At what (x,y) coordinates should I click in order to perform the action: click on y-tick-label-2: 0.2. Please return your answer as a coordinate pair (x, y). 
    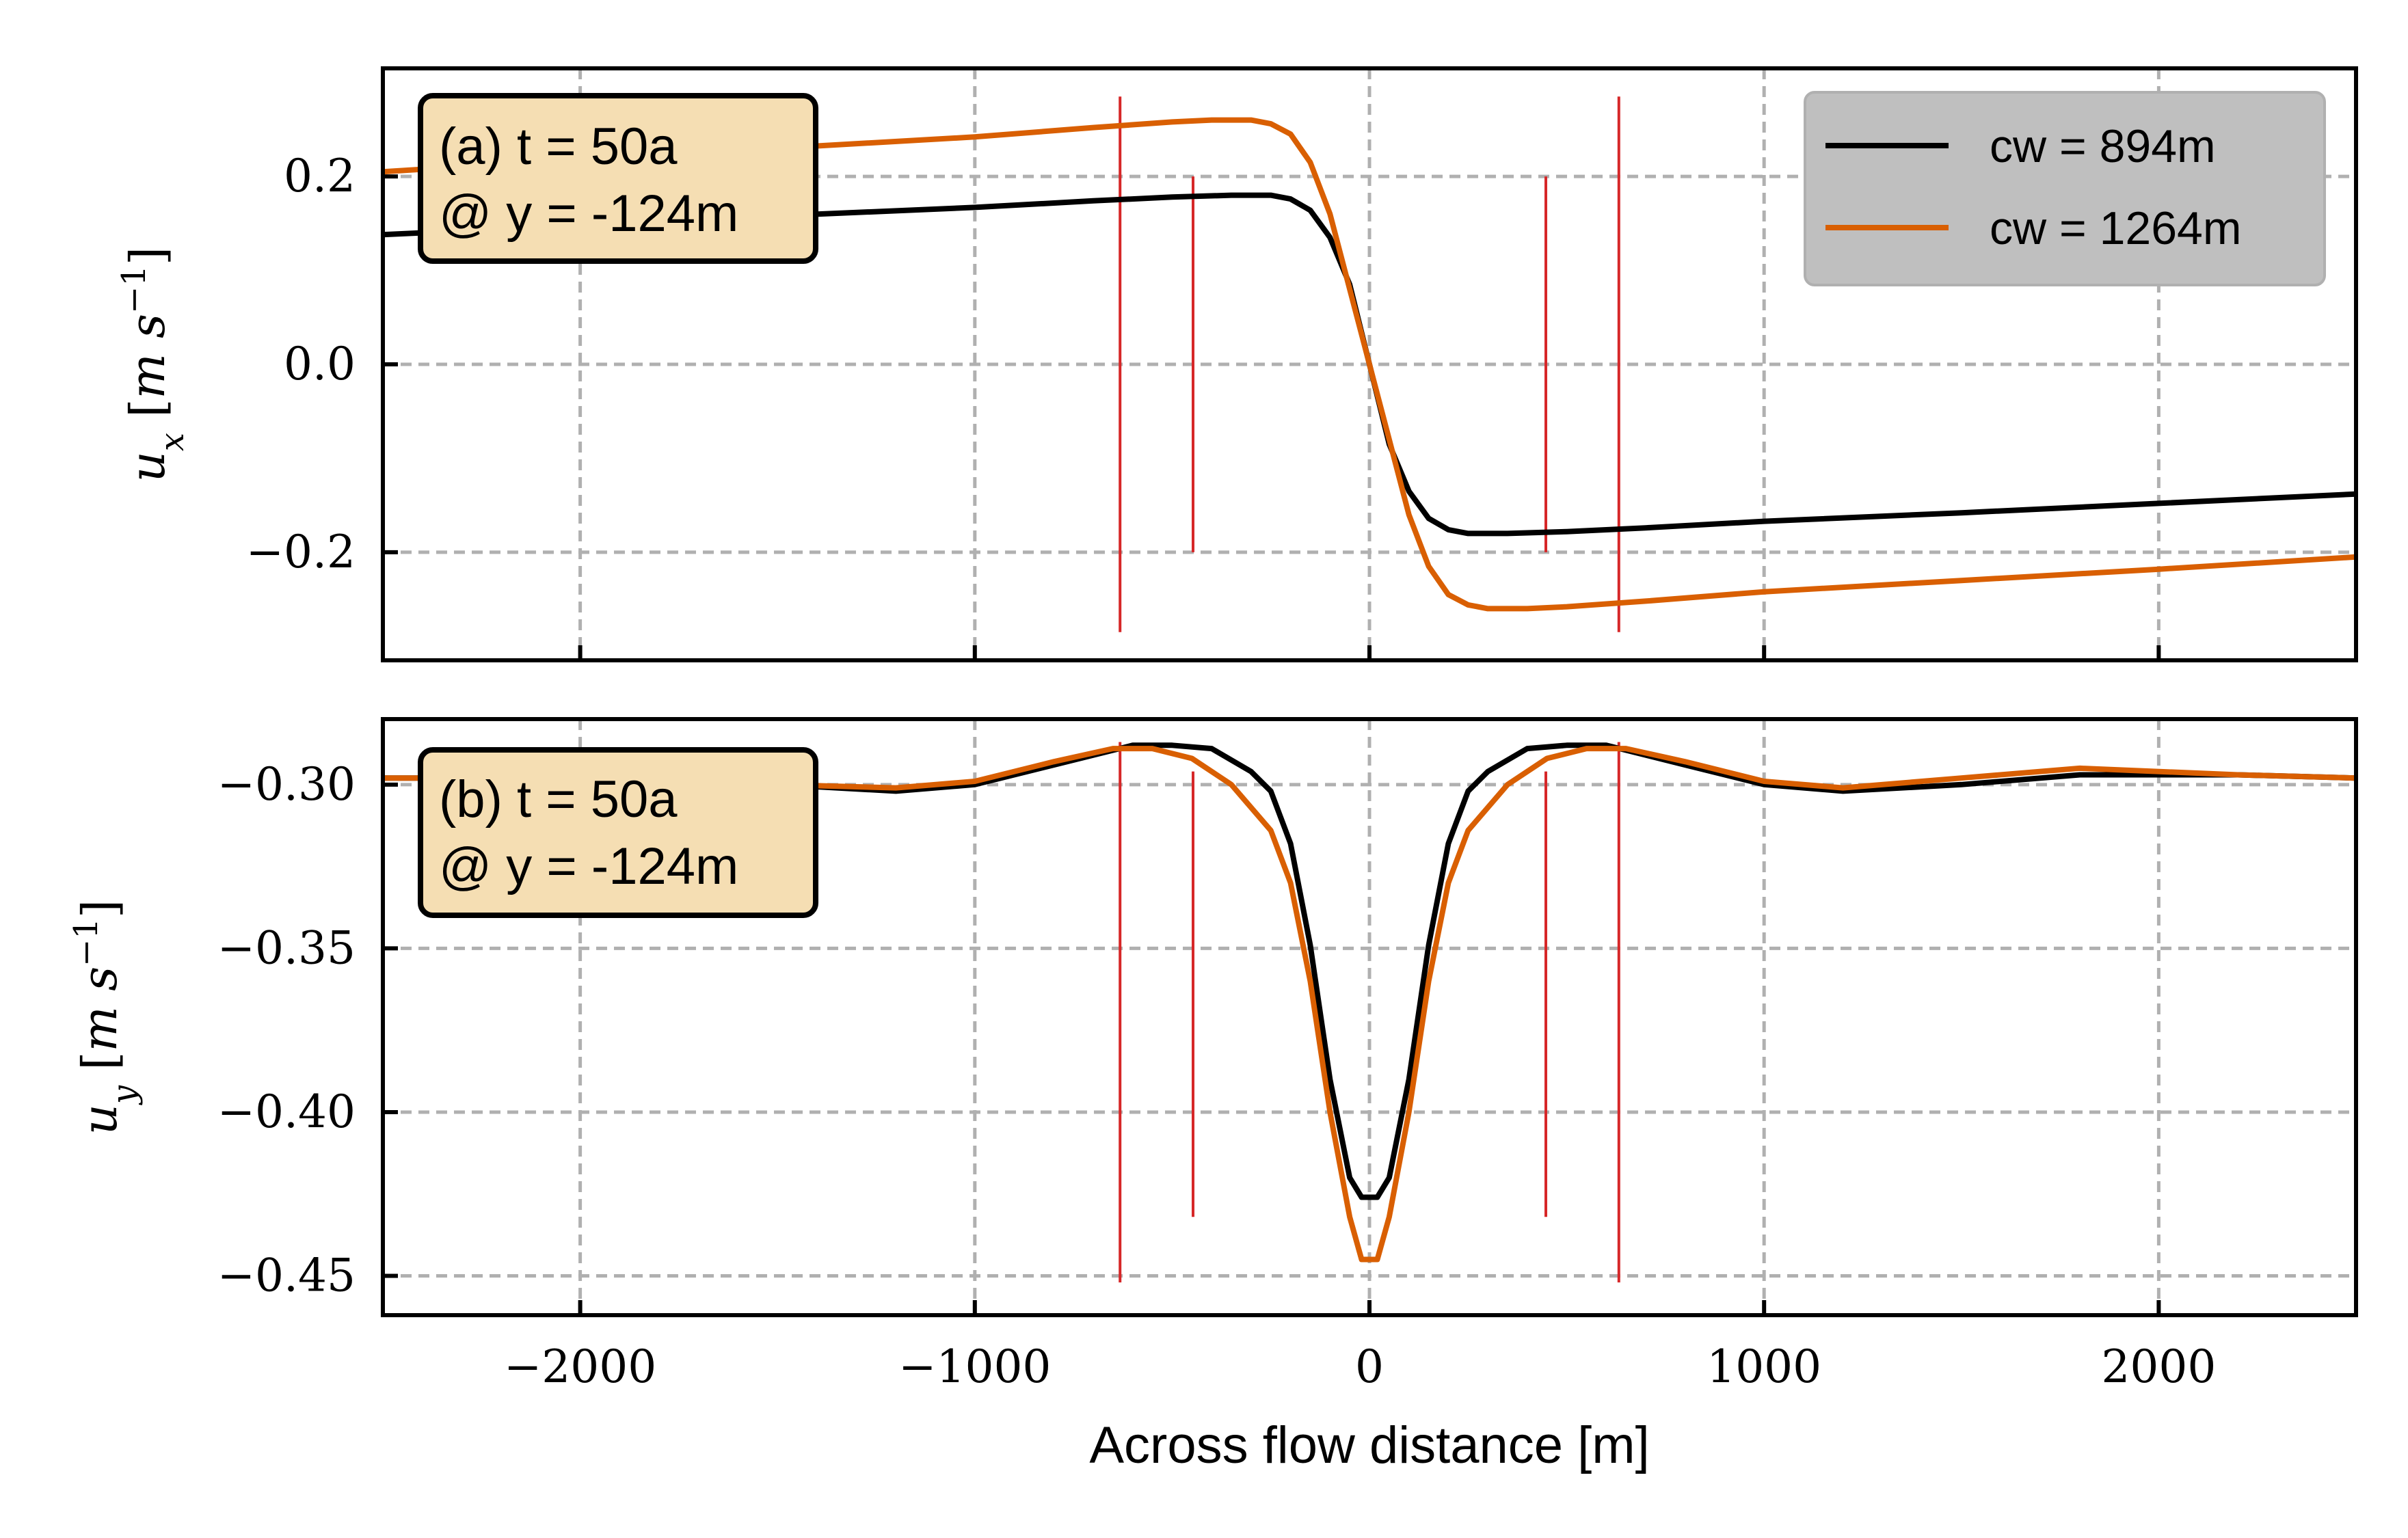
    Looking at the image, I should click on (320, 176).